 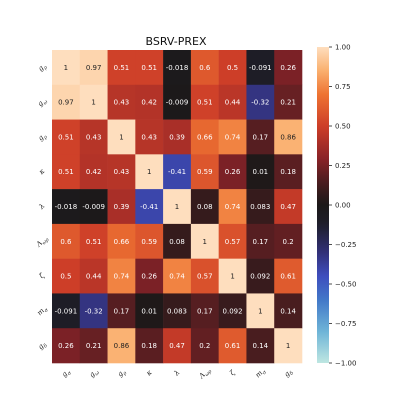 I want to click on heatmap-cell-r4-c2, so click(x=121, y=207).